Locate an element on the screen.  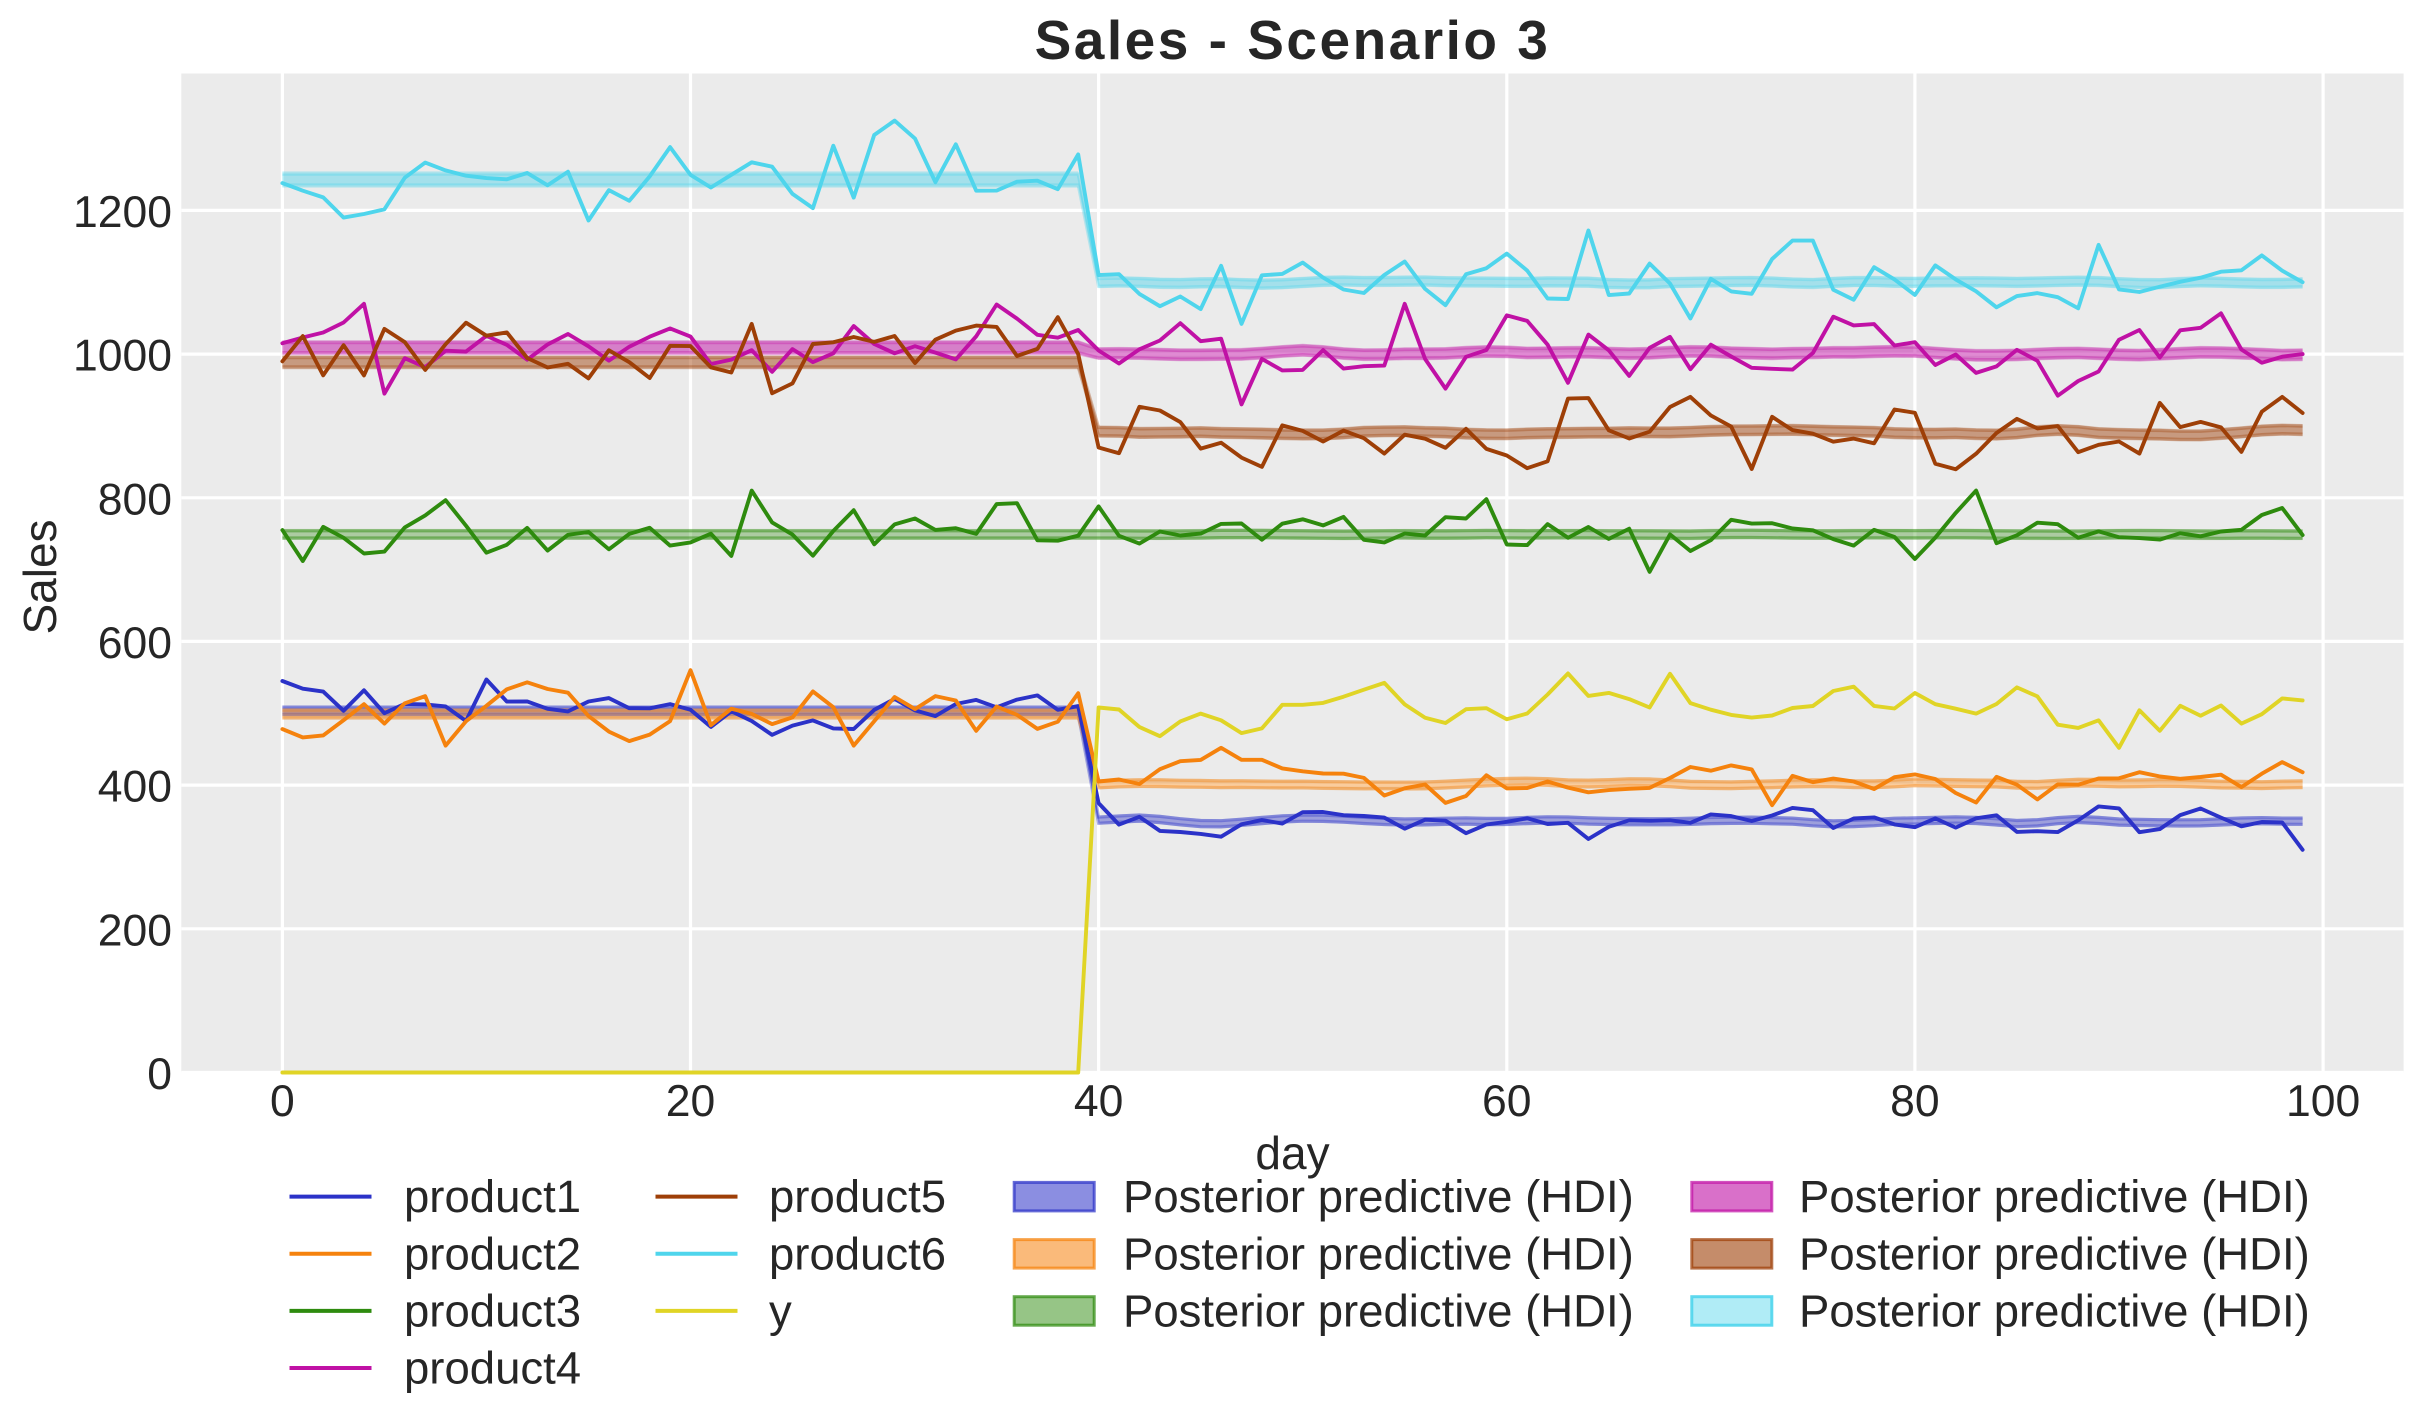
svg-text: product6 is located at coordinates (857, 1253).